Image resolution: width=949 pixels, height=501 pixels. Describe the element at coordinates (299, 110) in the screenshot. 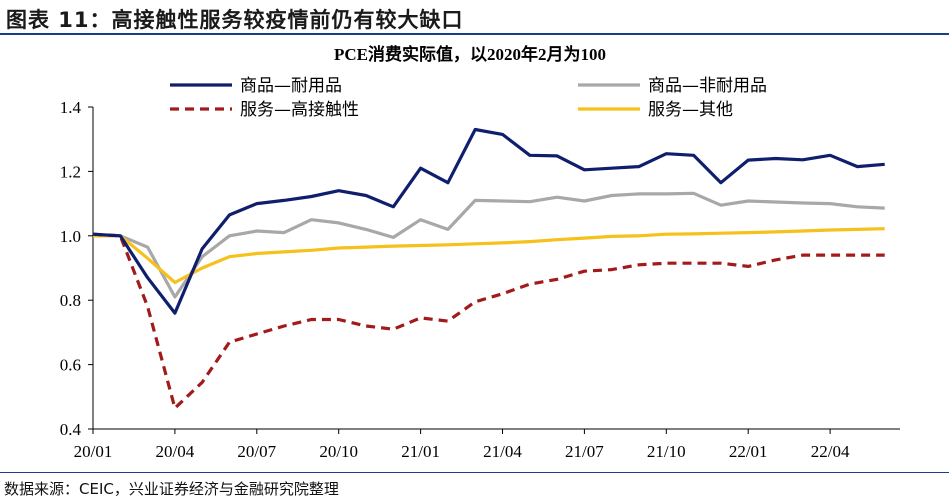

I see `legend-label-2: 服务—高接触性` at that location.